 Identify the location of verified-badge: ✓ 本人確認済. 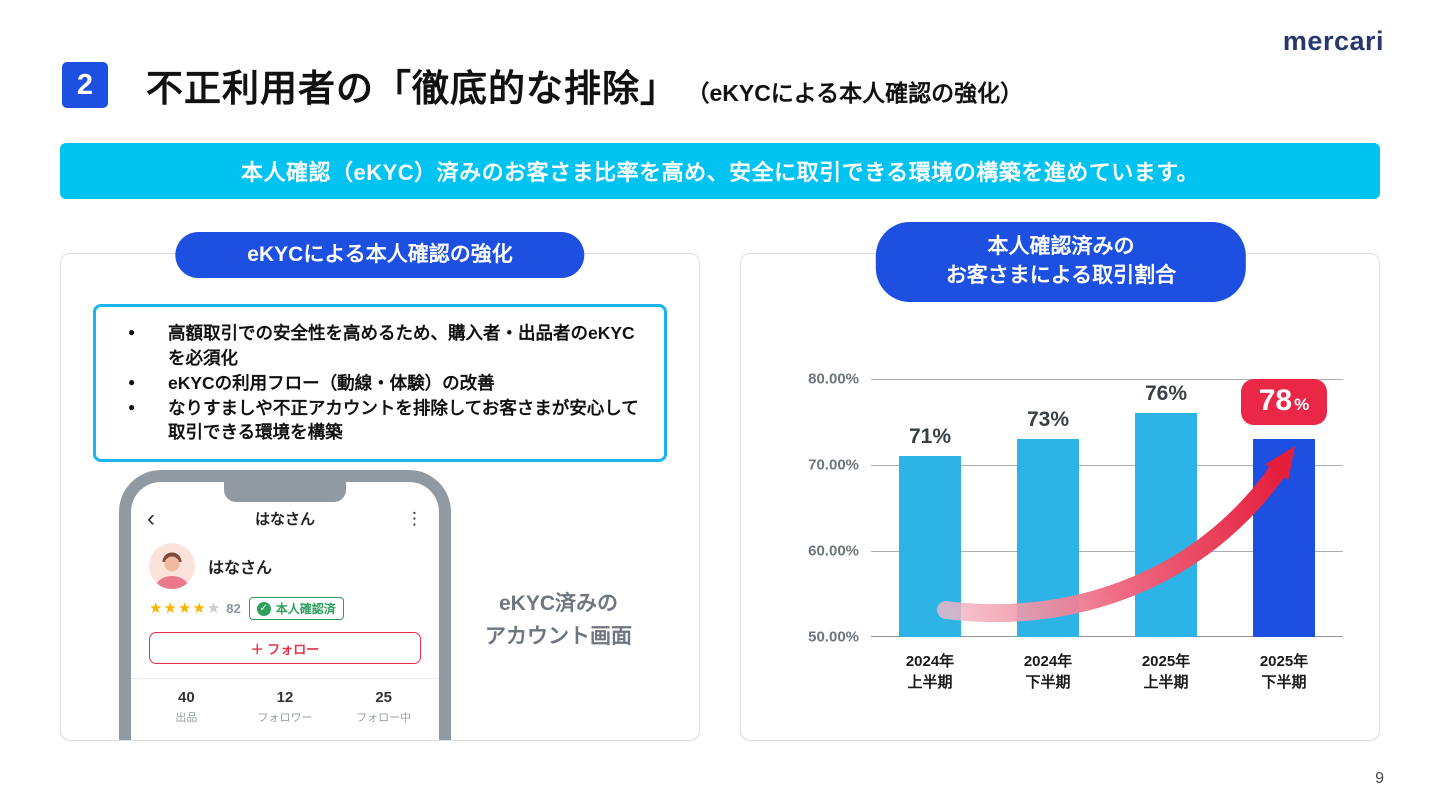
(296, 609).